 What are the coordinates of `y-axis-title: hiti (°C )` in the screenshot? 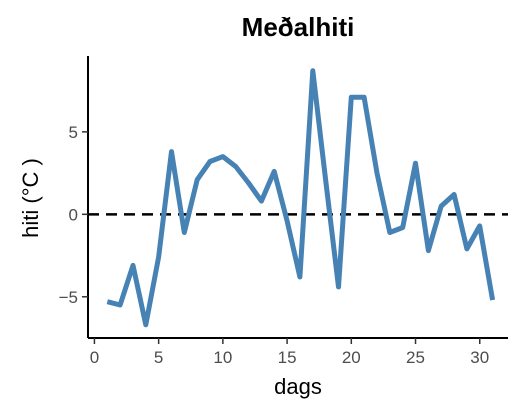 It's located at (30, 198).